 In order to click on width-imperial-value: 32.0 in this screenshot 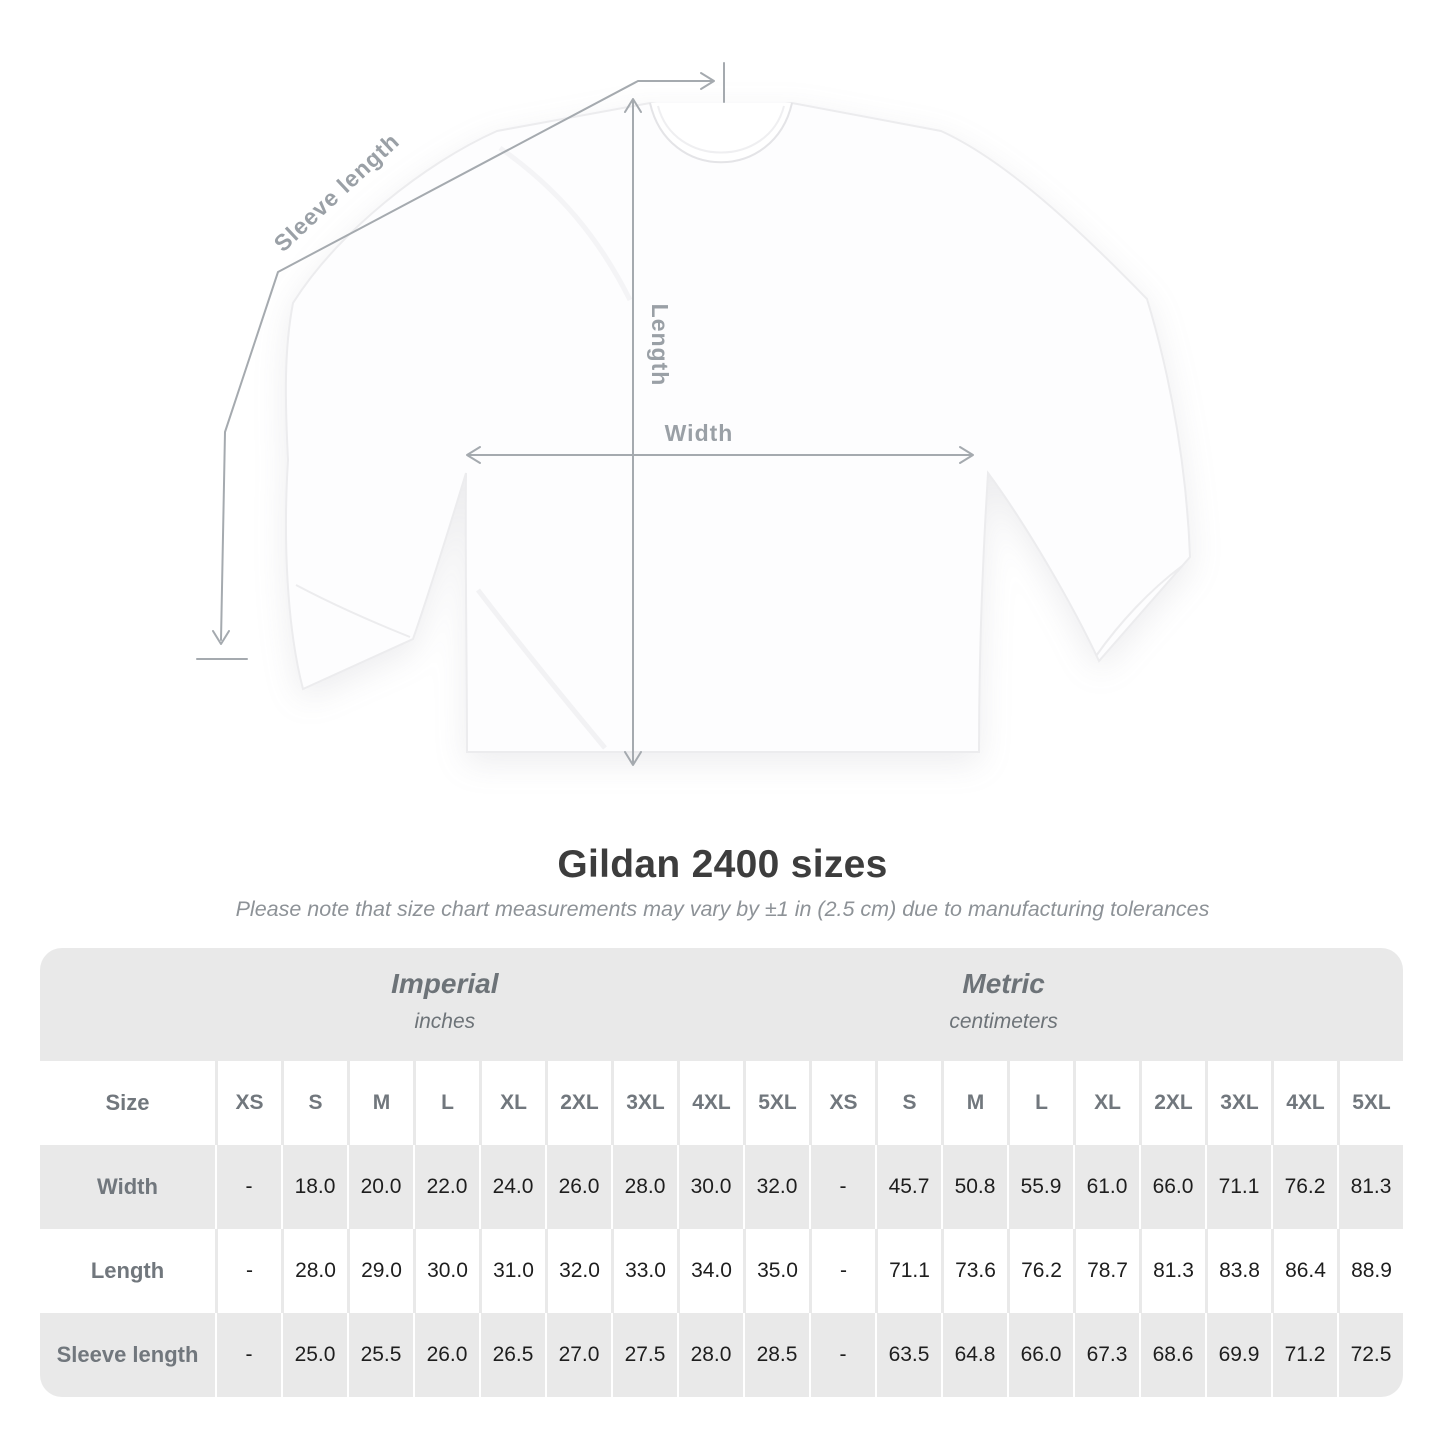, I will do `click(776, 1187)`.